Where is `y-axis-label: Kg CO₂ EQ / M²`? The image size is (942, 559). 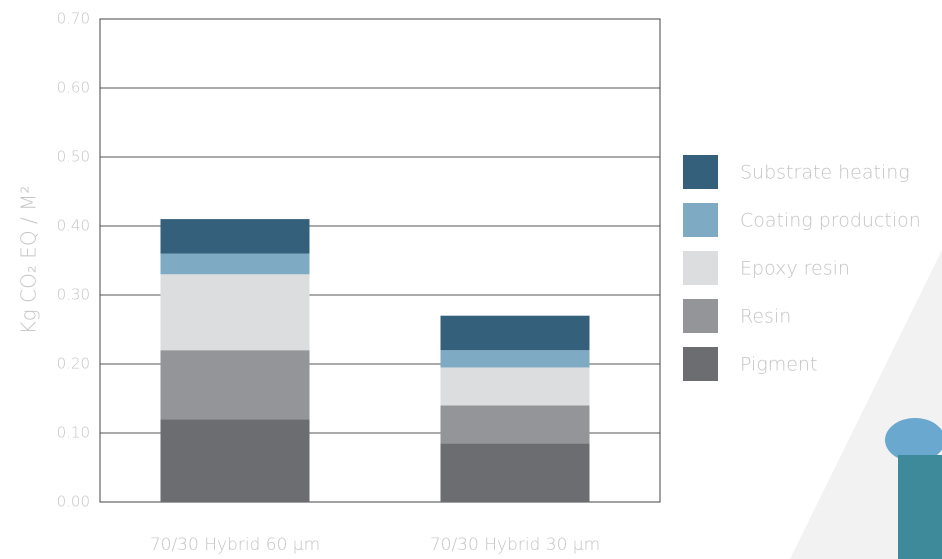
y-axis-label: Kg CO₂ EQ / M² is located at coordinates (29, 260).